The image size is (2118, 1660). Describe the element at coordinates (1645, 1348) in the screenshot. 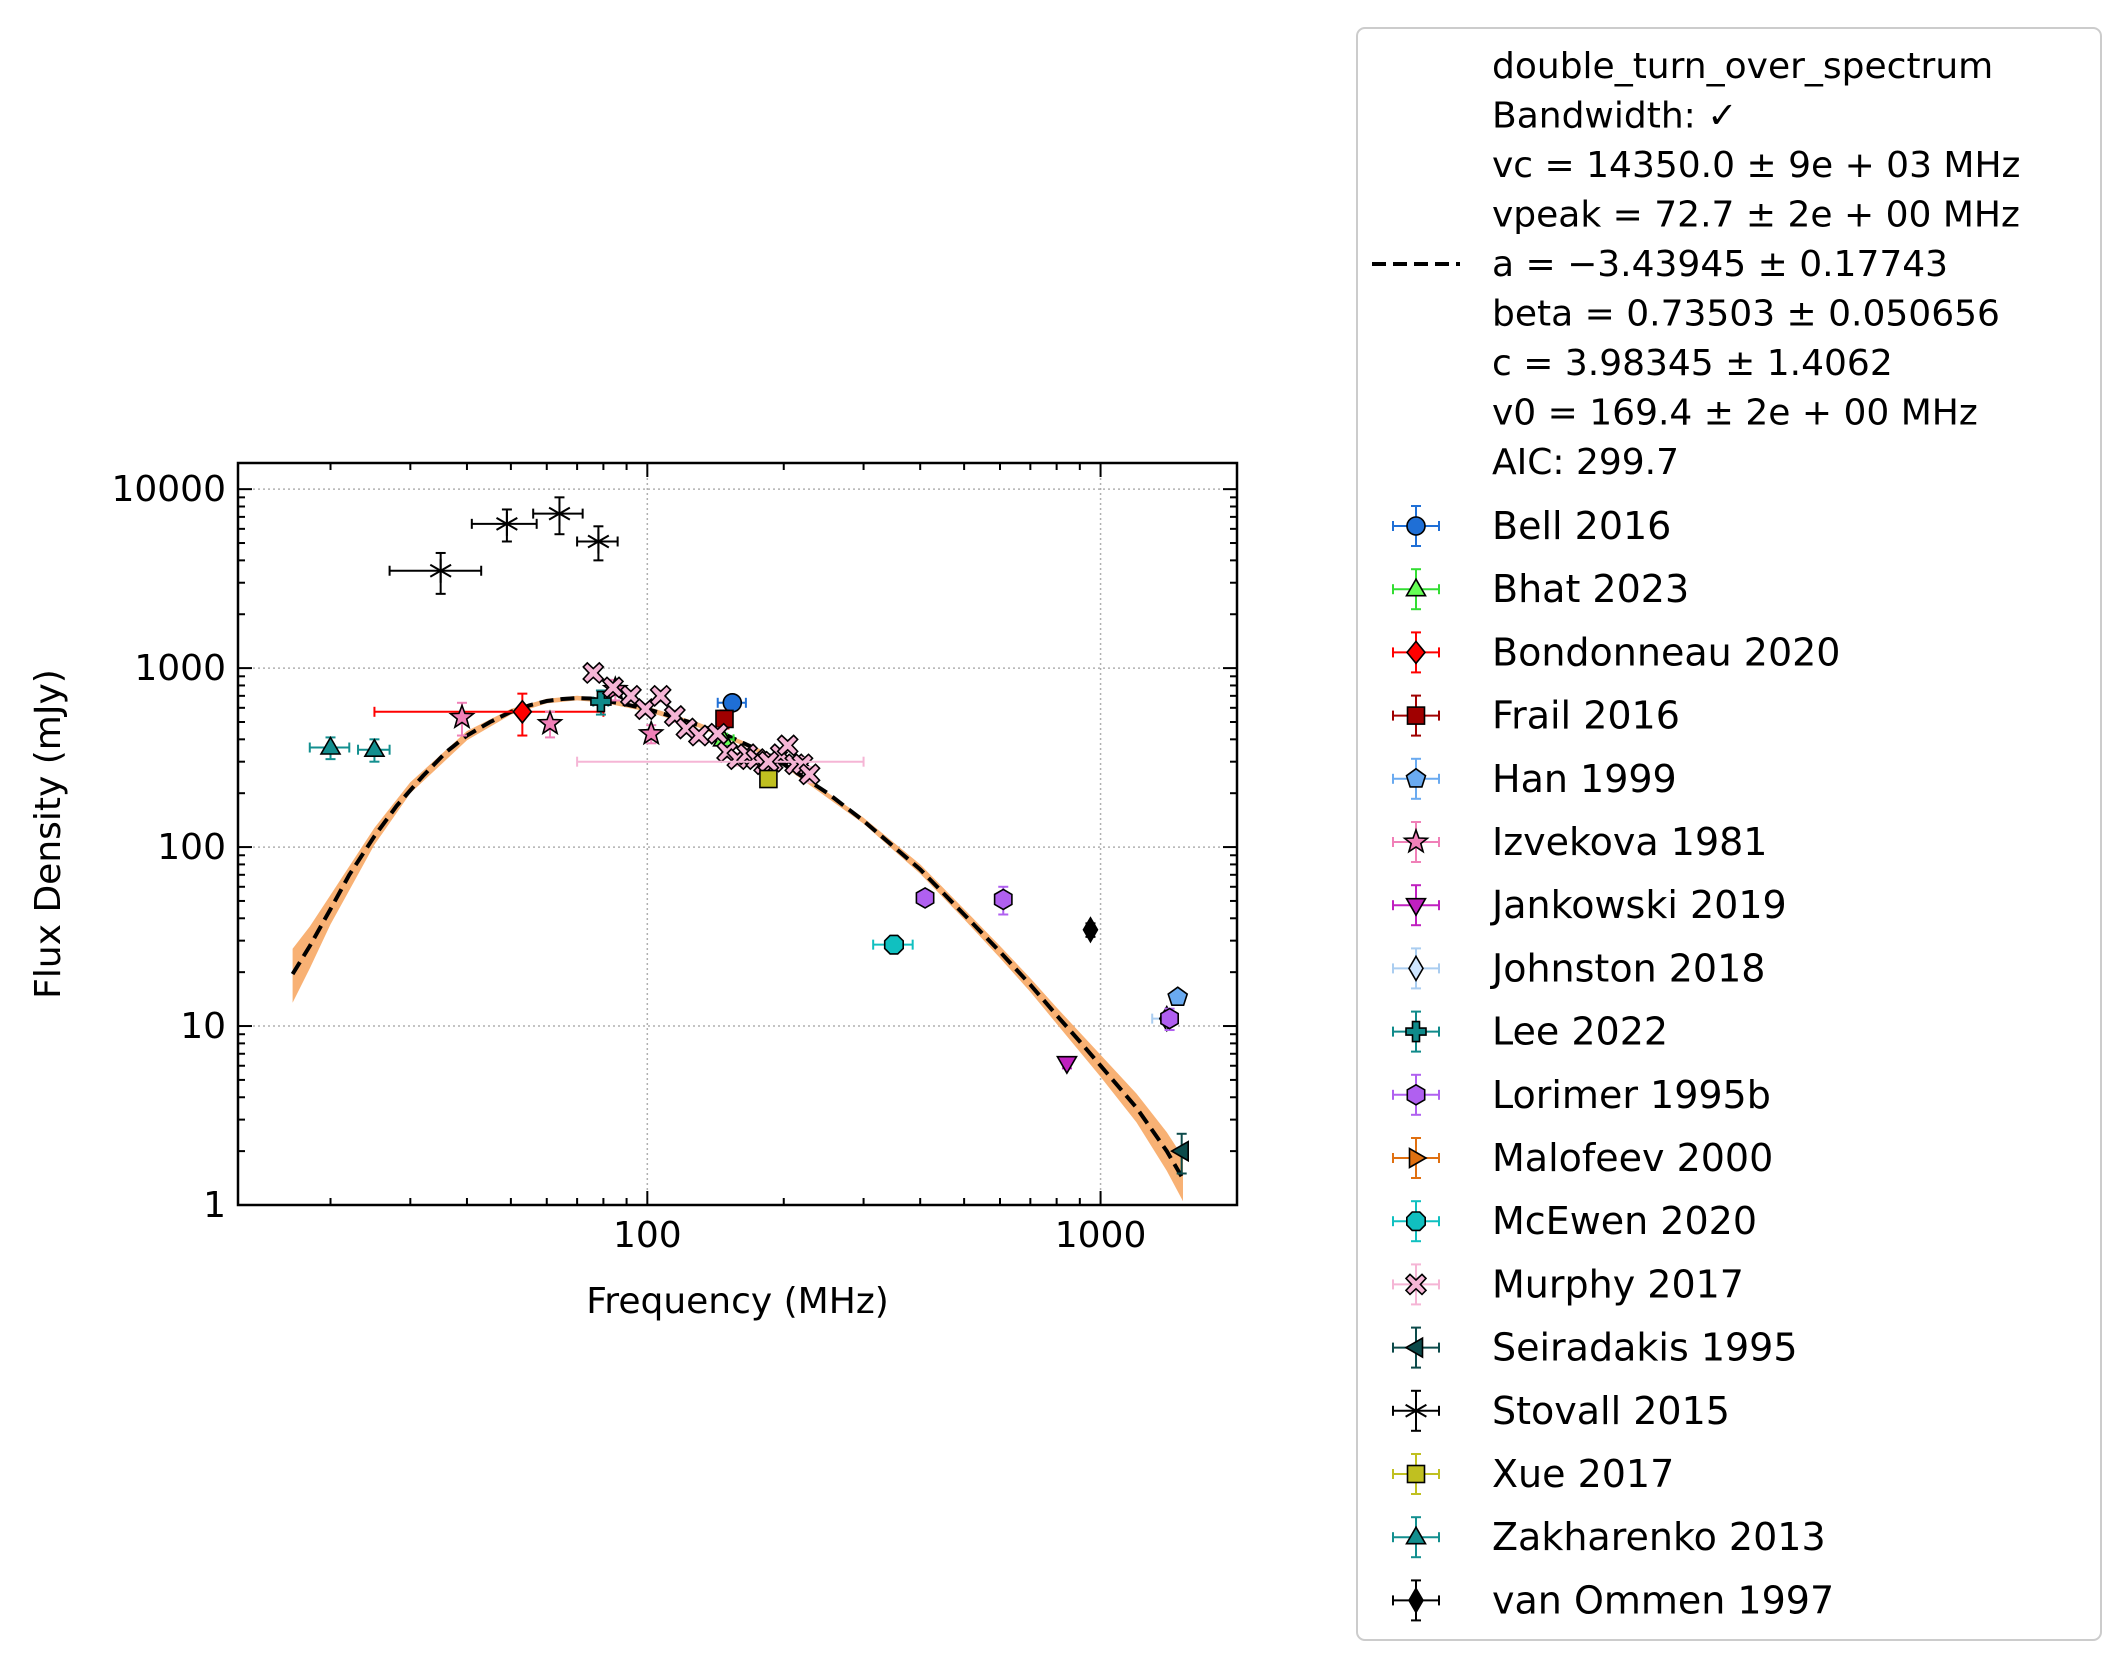

I see `legend-label: Seiradakis 1995` at that location.